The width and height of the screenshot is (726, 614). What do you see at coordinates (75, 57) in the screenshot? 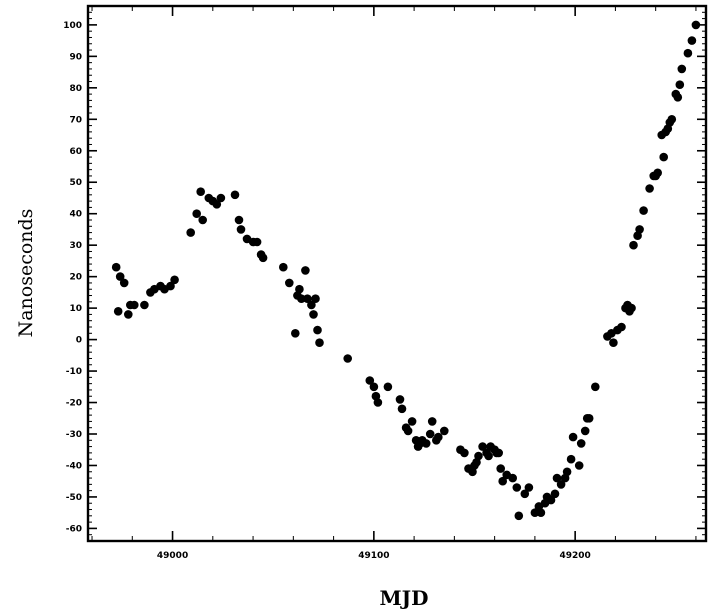
I see `y-tick-label: 90` at bounding box center [75, 57].